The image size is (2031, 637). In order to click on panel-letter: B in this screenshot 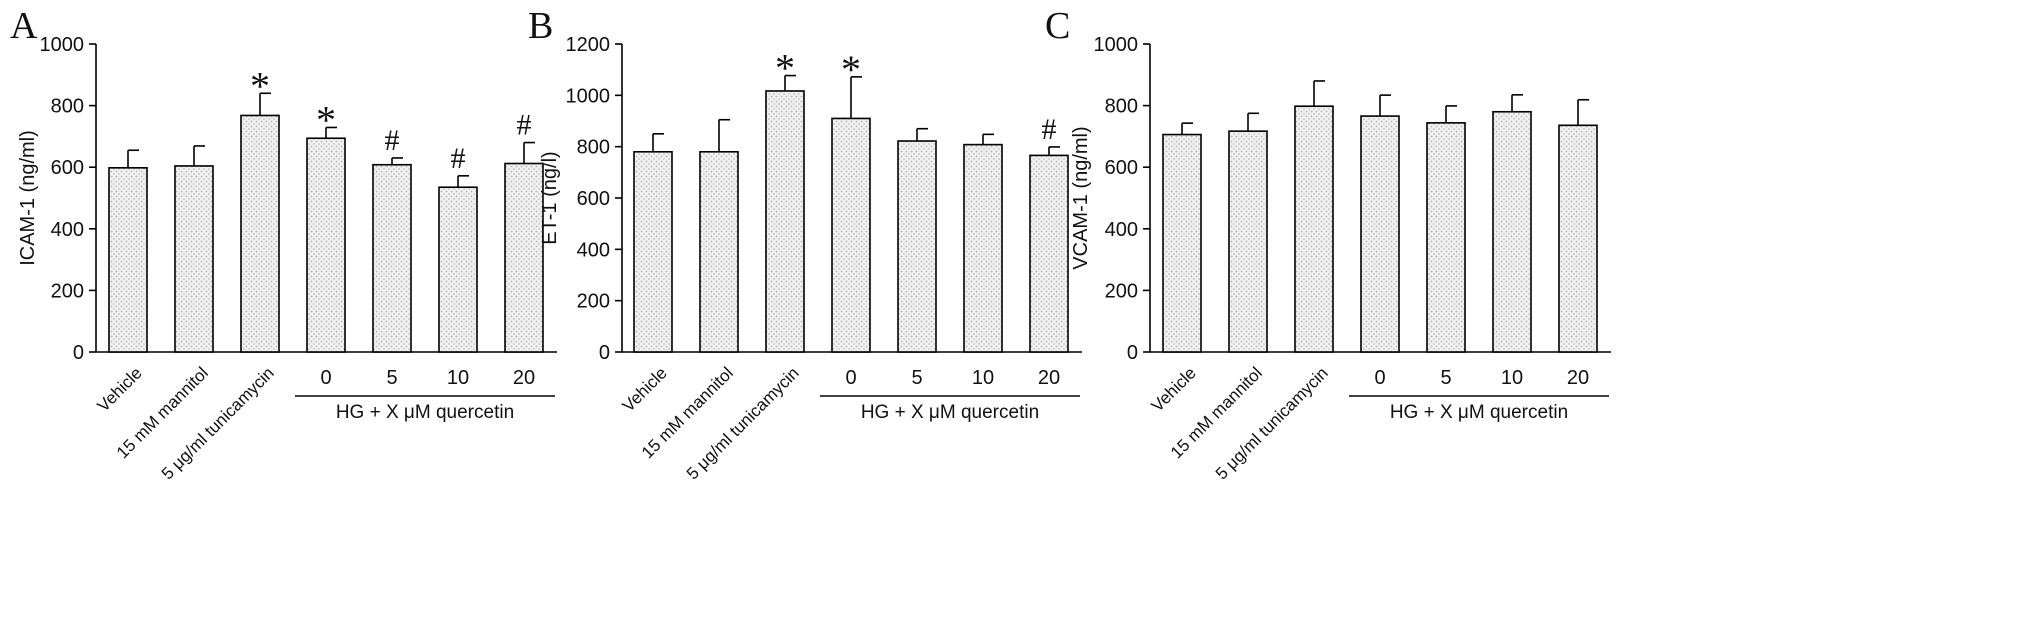, I will do `click(540, 26)`.